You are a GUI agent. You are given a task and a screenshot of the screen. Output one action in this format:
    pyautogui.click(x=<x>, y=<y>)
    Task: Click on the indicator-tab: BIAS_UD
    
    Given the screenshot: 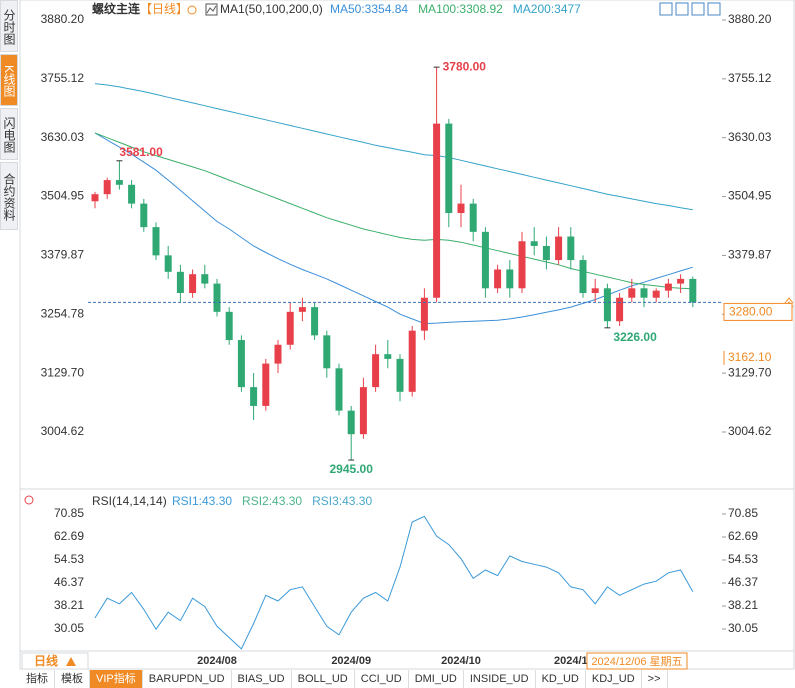 What is the action you would take?
    pyautogui.click(x=262, y=679)
    